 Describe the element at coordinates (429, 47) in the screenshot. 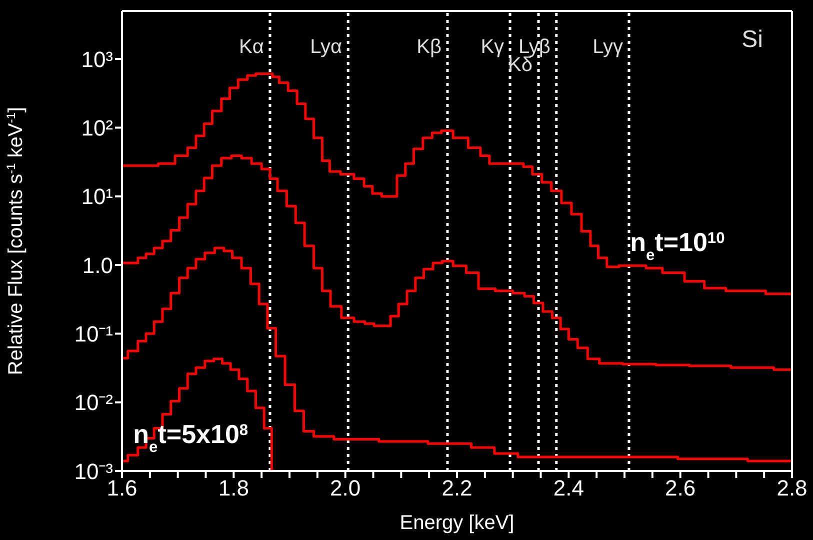

I see `ref-line-label: Kβ` at that location.